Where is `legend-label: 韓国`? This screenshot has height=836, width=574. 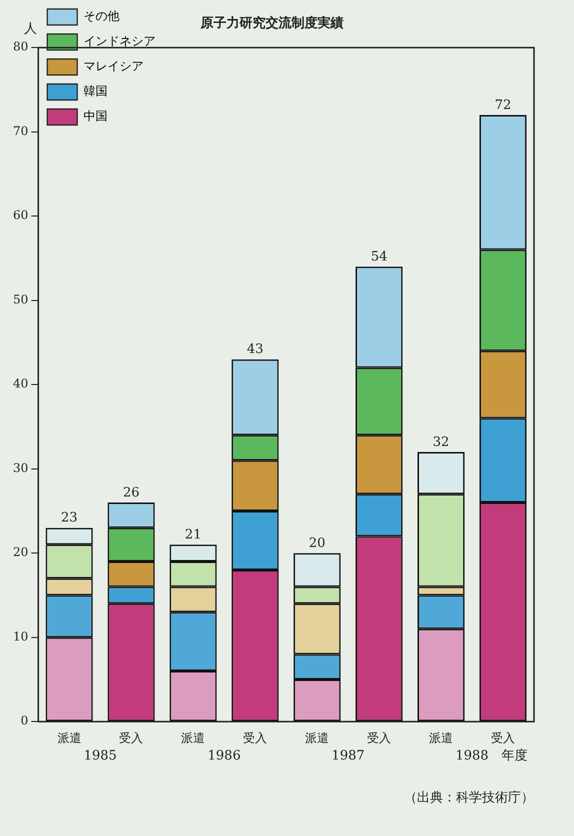 legend-label: 韓国 is located at coordinates (95, 91).